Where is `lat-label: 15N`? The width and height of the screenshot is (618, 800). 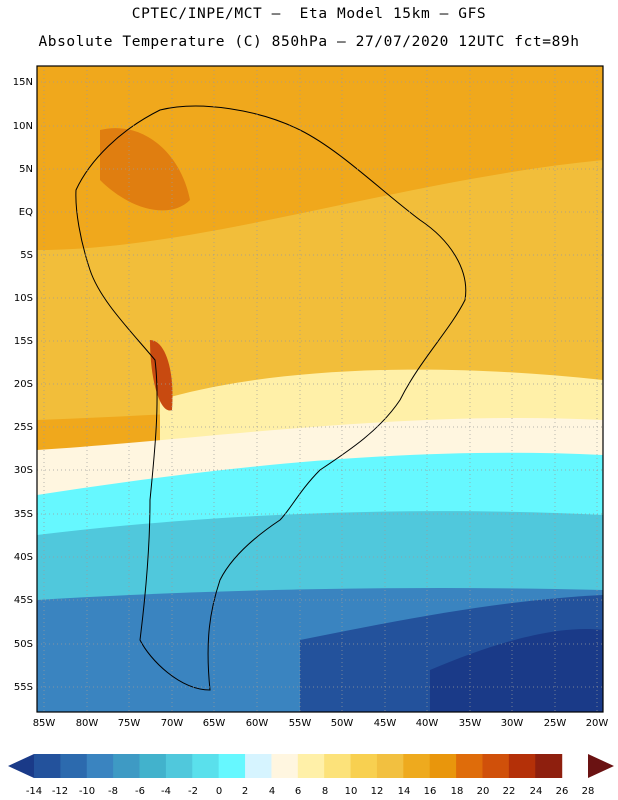 lat-label: 15N is located at coordinates (23, 82).